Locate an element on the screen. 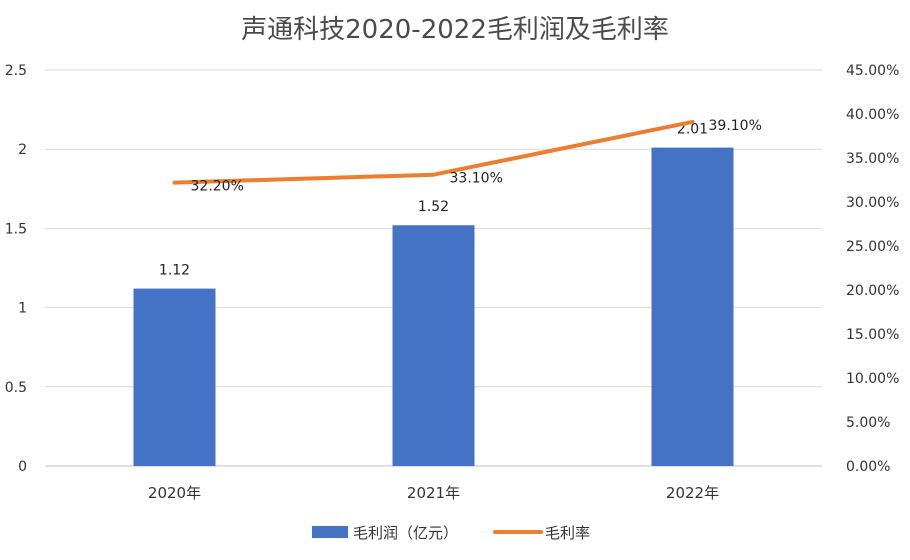 The width and height of the screenshot is (910, 560). left-tick-label: 0 is located at coordinates (22, 467).